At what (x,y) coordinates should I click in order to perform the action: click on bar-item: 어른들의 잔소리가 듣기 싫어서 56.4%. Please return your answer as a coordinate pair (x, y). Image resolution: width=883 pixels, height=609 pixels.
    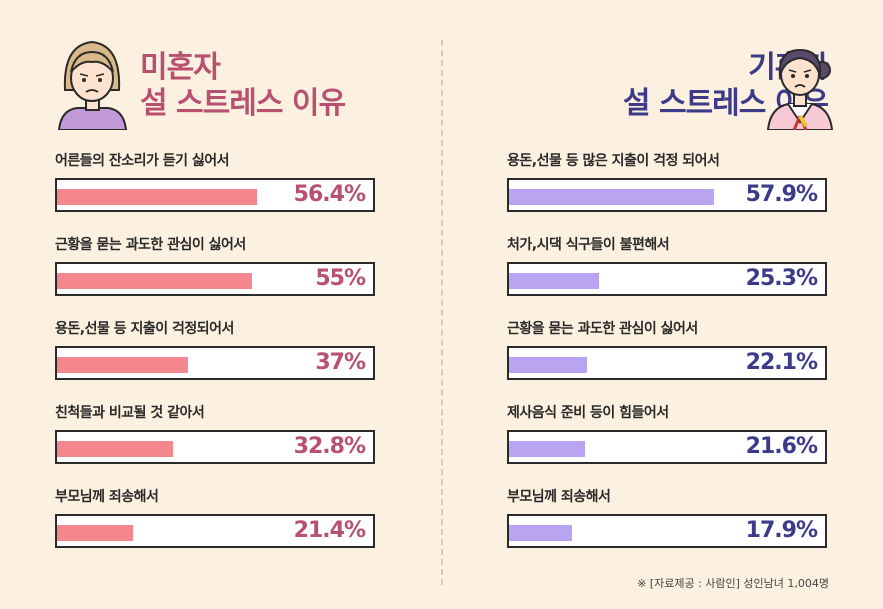
    Looking at the image, I should click on (220, 190).